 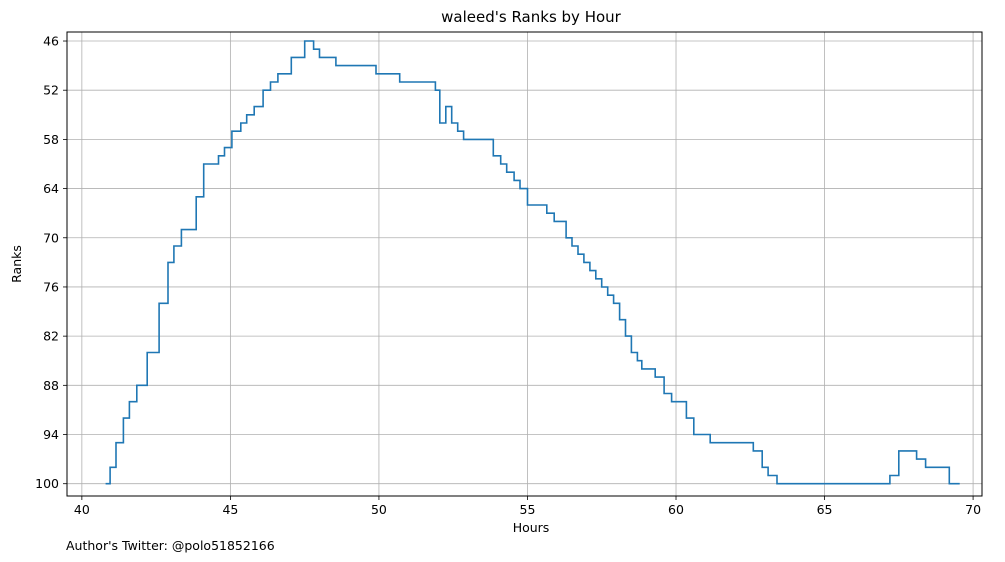 What do you see at coordinates (825, 509) in the screenshot?
I see `x-tick-label: 65` at bounding box center [825, 509].